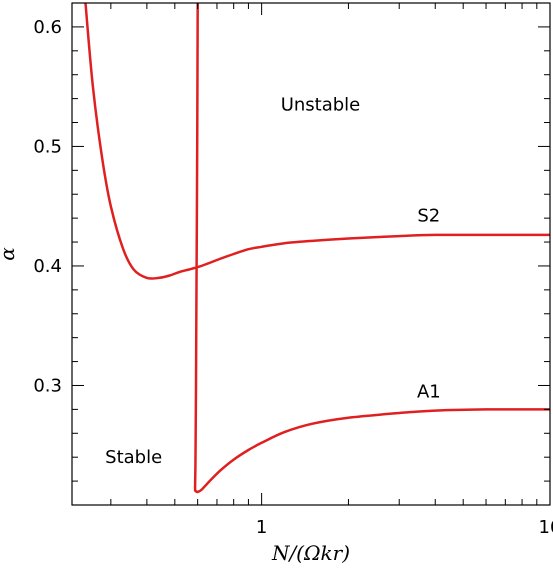  I want to click on x-tick-label: 1, so click(261, 527).